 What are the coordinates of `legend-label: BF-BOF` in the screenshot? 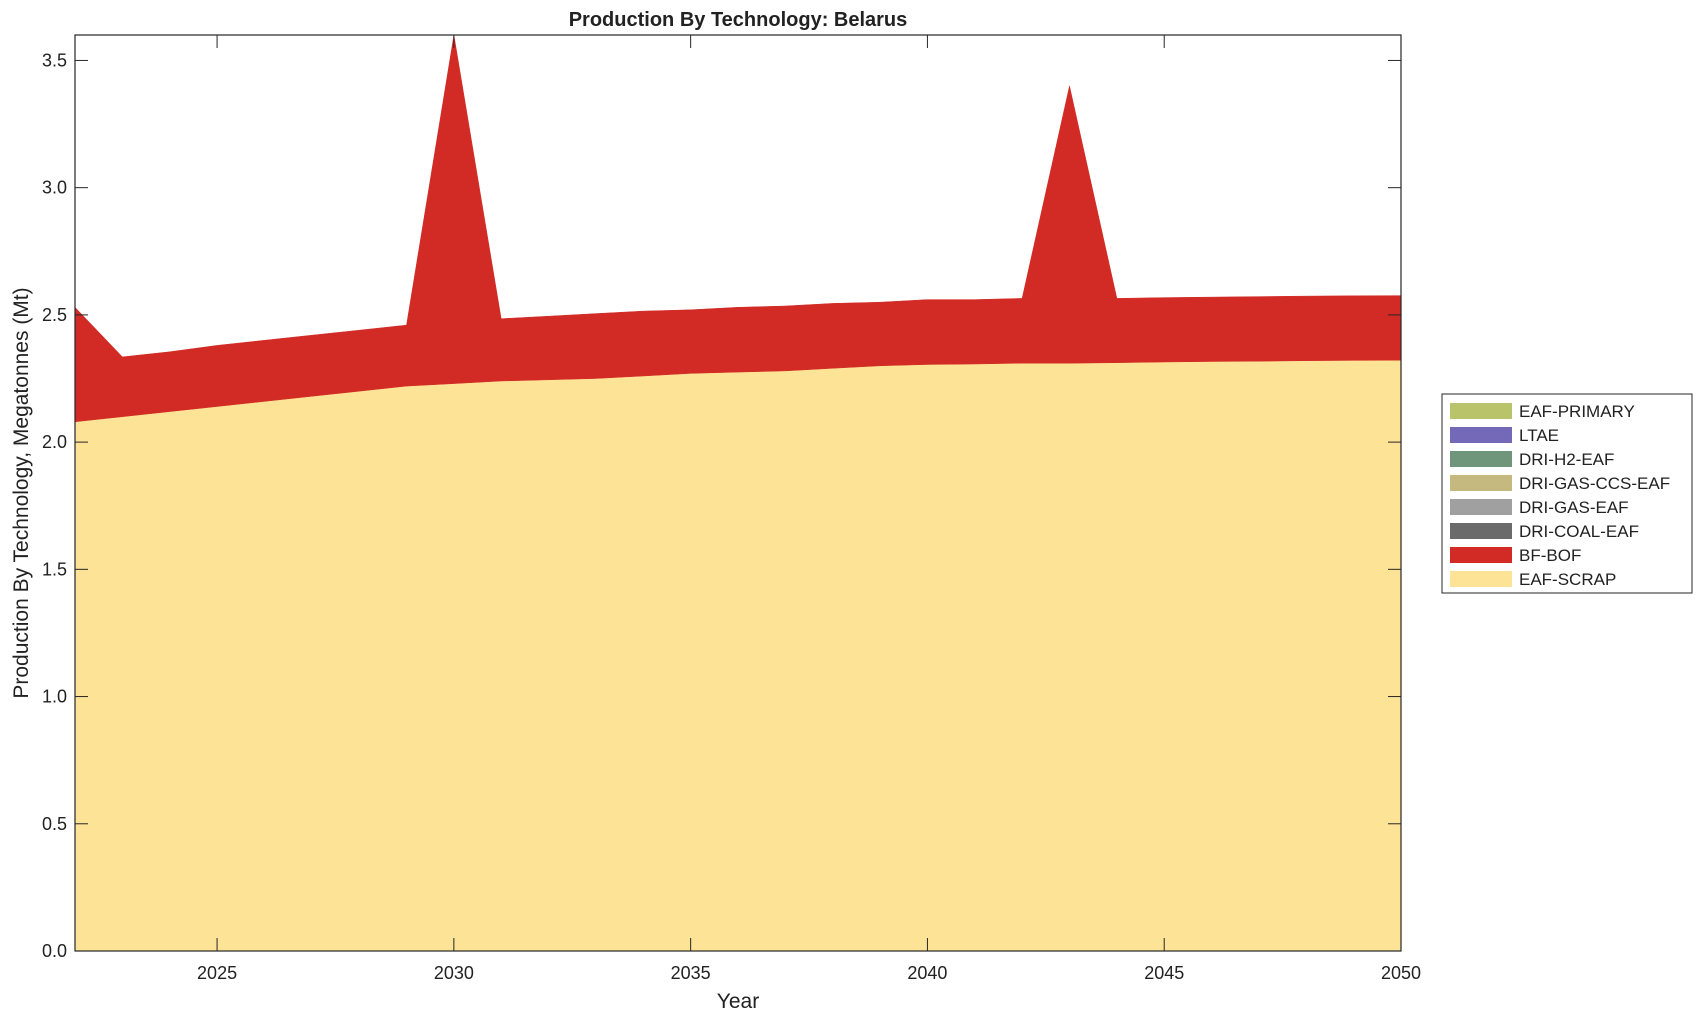 It's located at (1550, 555).